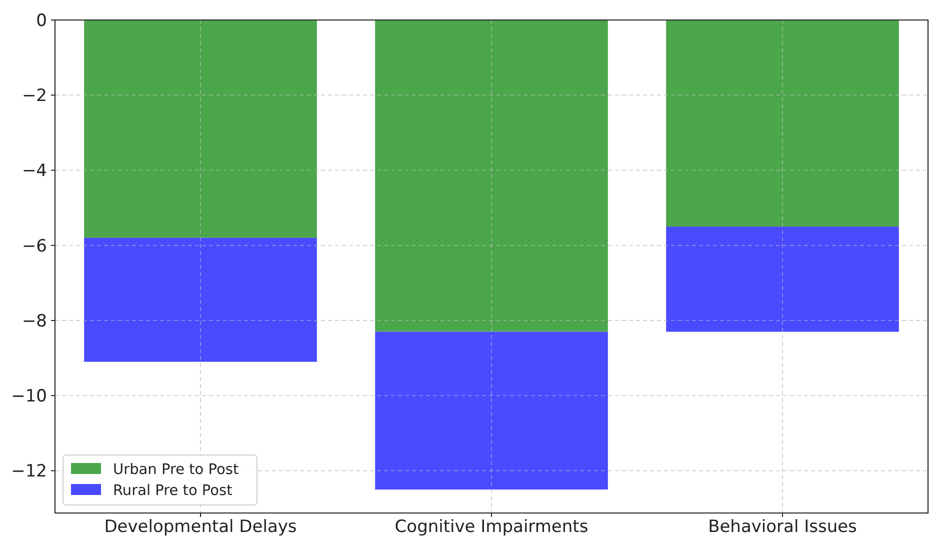 Image resolution: width=929 pixels, height=536 pixels. What do you see at coordinates (34, 246) in the screenshot?
I see `y-tick-label: −6` at bounding box center [34, 246].